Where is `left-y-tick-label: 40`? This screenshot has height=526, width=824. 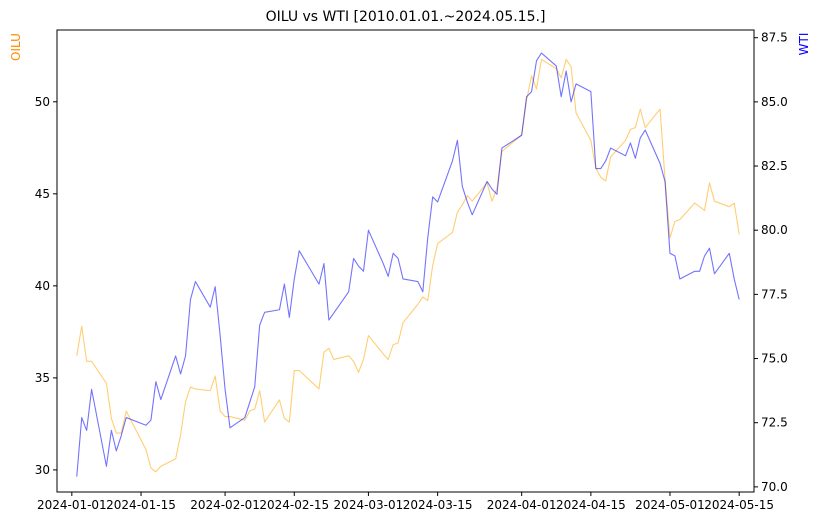 left-y-tick-label: 40 is located at coordinates (42, 286).